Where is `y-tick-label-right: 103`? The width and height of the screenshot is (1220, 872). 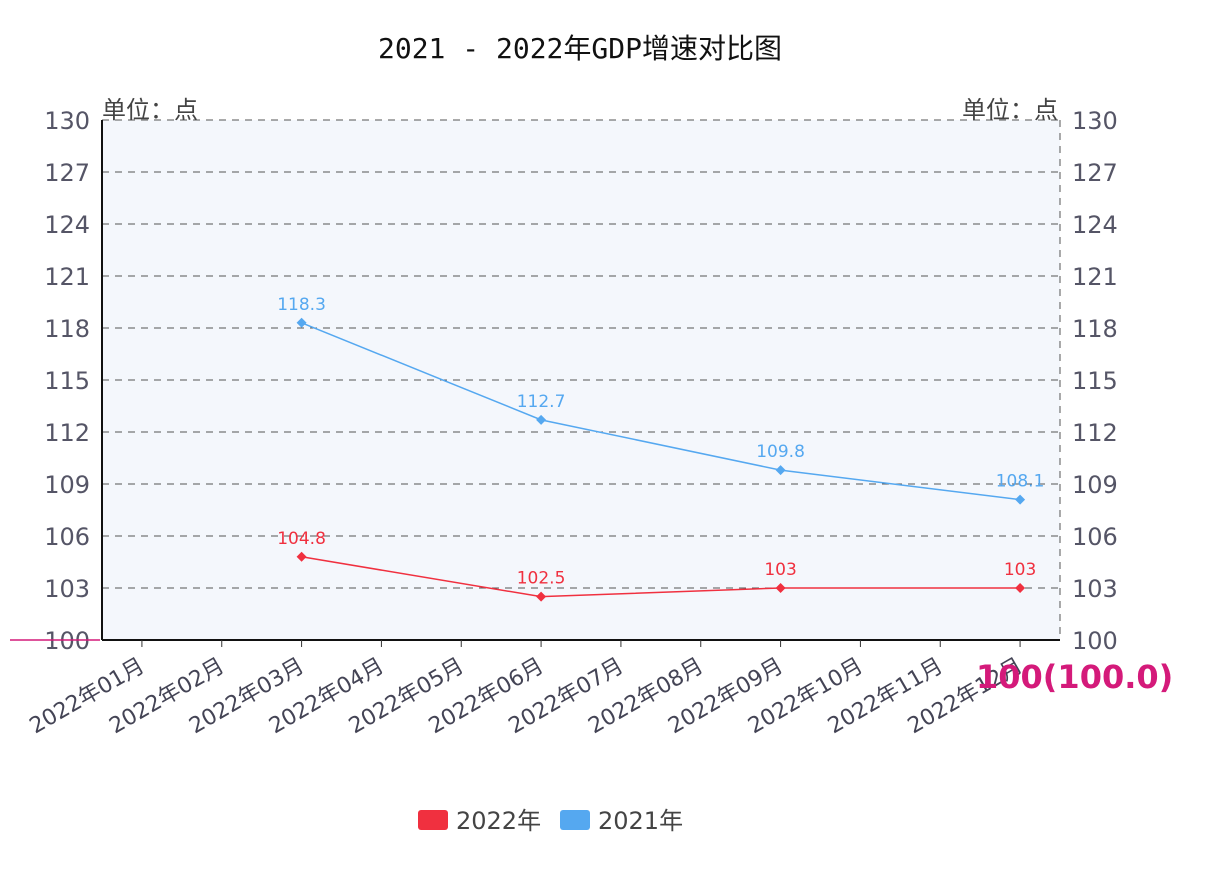 y-tick-label-right: 103 is located at coordinates (1095, 589).